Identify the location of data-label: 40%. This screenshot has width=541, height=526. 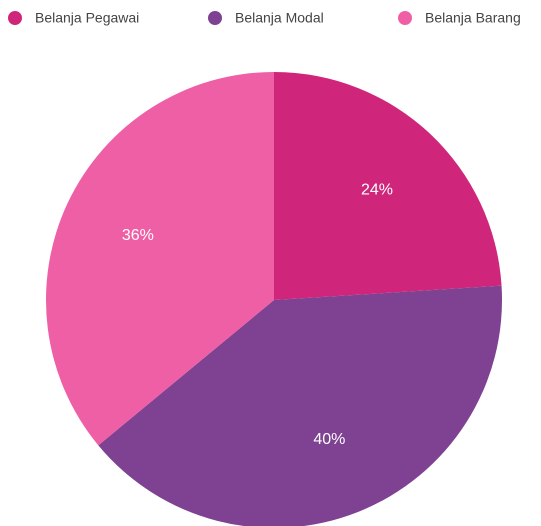
(329, 439).